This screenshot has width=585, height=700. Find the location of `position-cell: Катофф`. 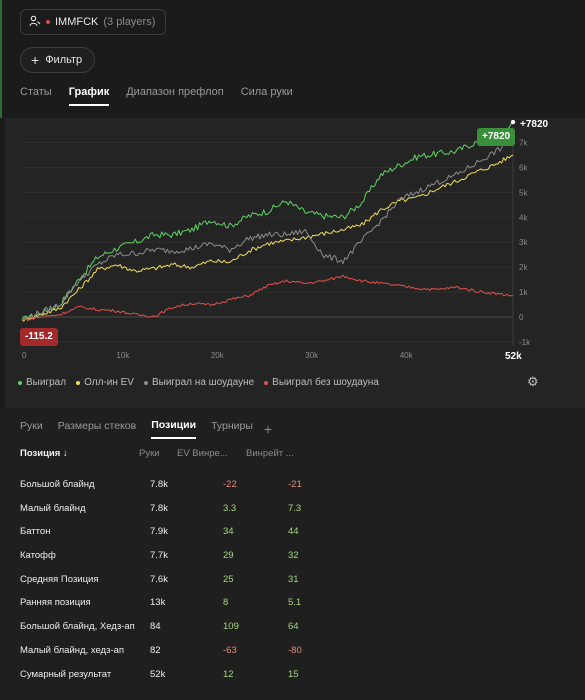

position-cell: Катофф is located at coordinates (38, 556).